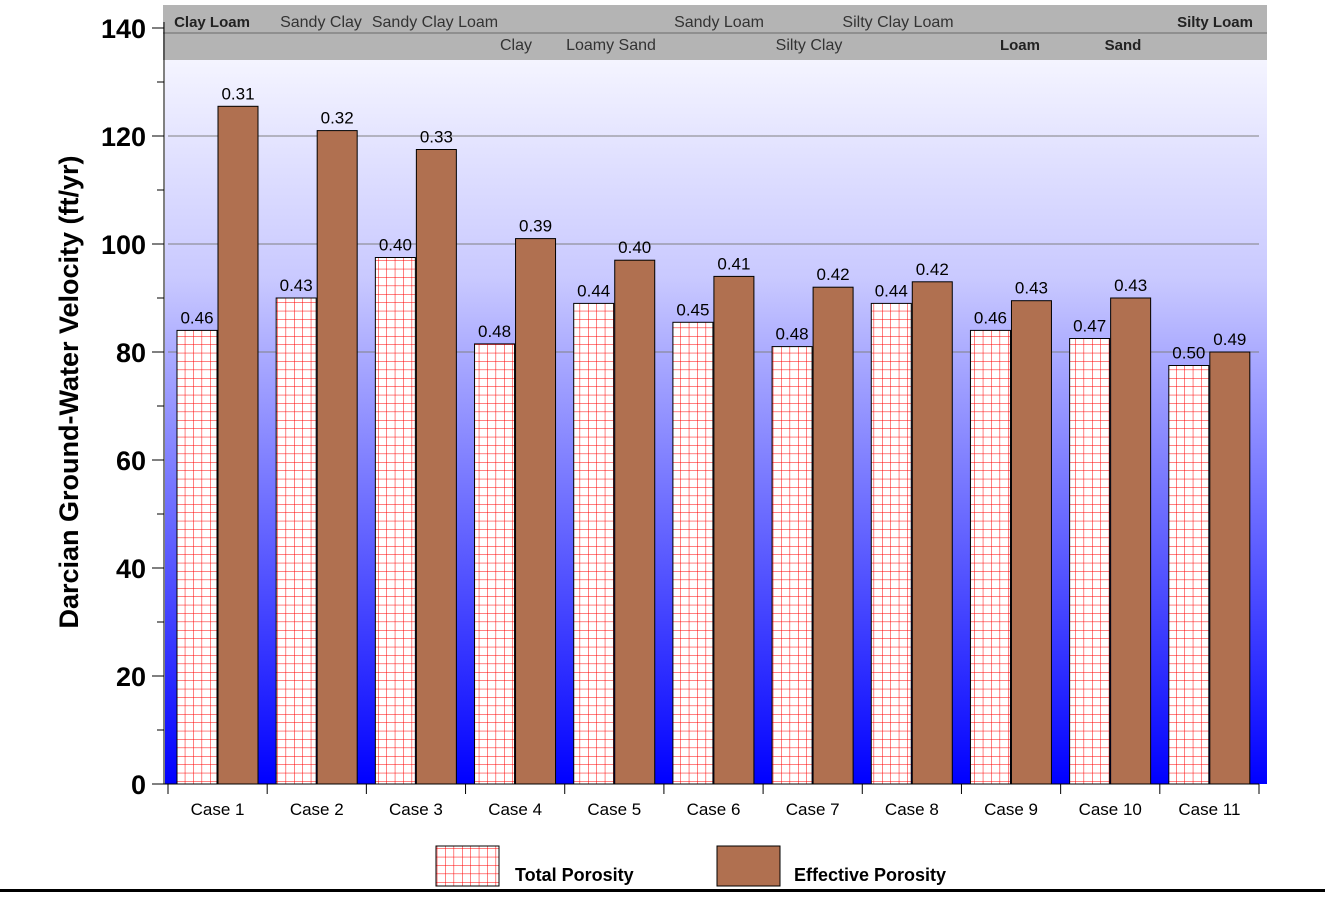  I want to click on y-tick-label: 60, so click(131, 461).